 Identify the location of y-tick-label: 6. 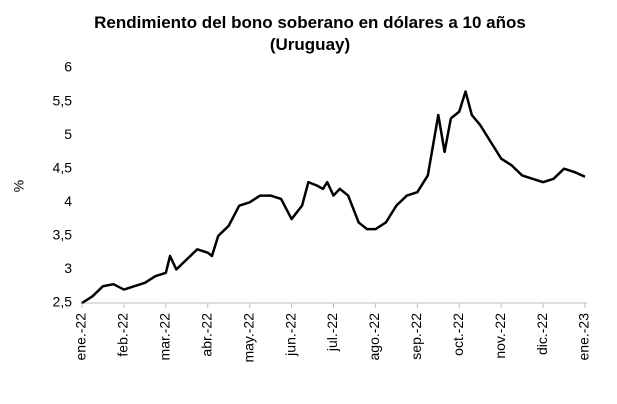
(68, 67).